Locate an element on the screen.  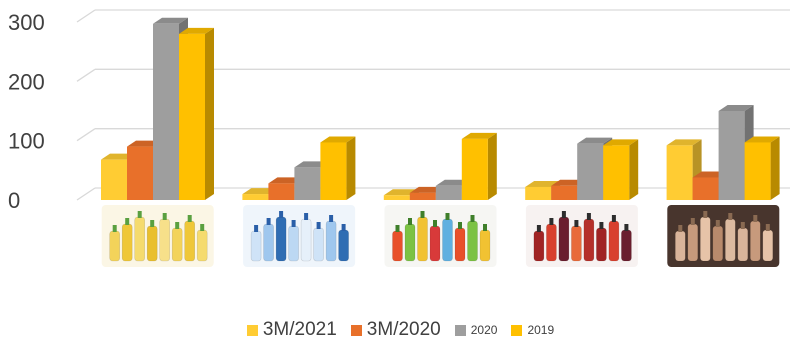
y-tick-label: 0 is located at coordinates (14, 200).